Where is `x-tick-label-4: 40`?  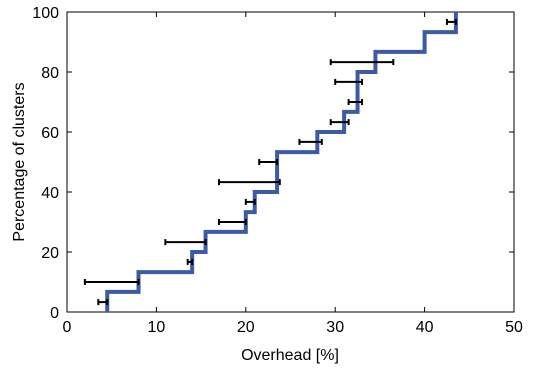
x-tick-label-4: 40 is located at coordinates (425, 327).